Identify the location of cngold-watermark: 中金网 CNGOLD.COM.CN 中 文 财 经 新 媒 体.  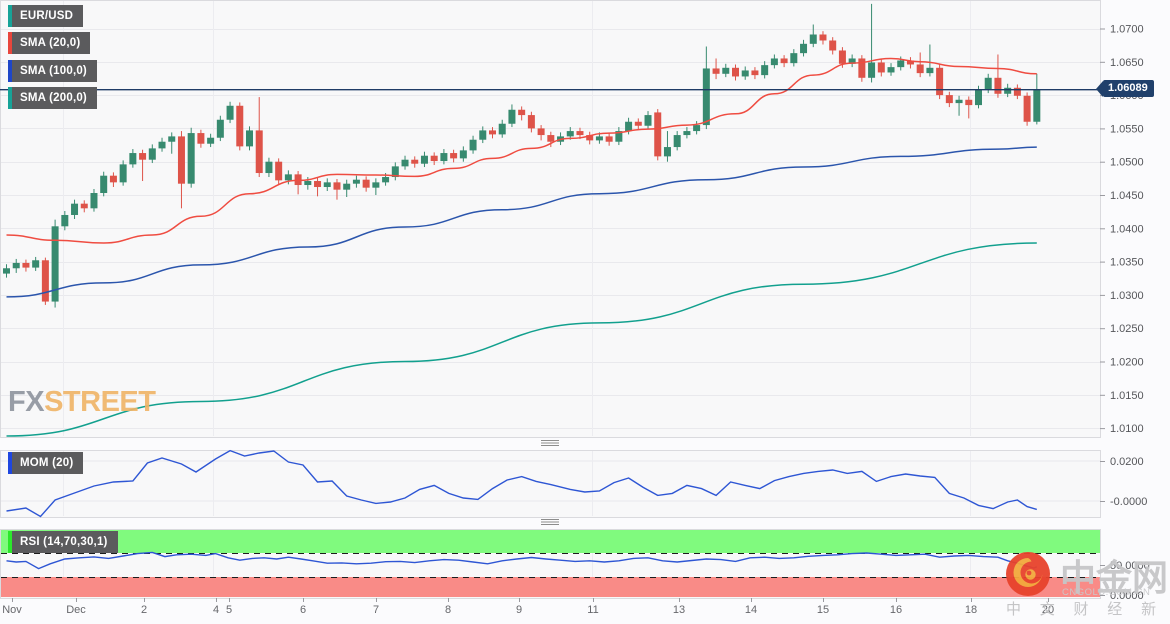
(1087, 583).